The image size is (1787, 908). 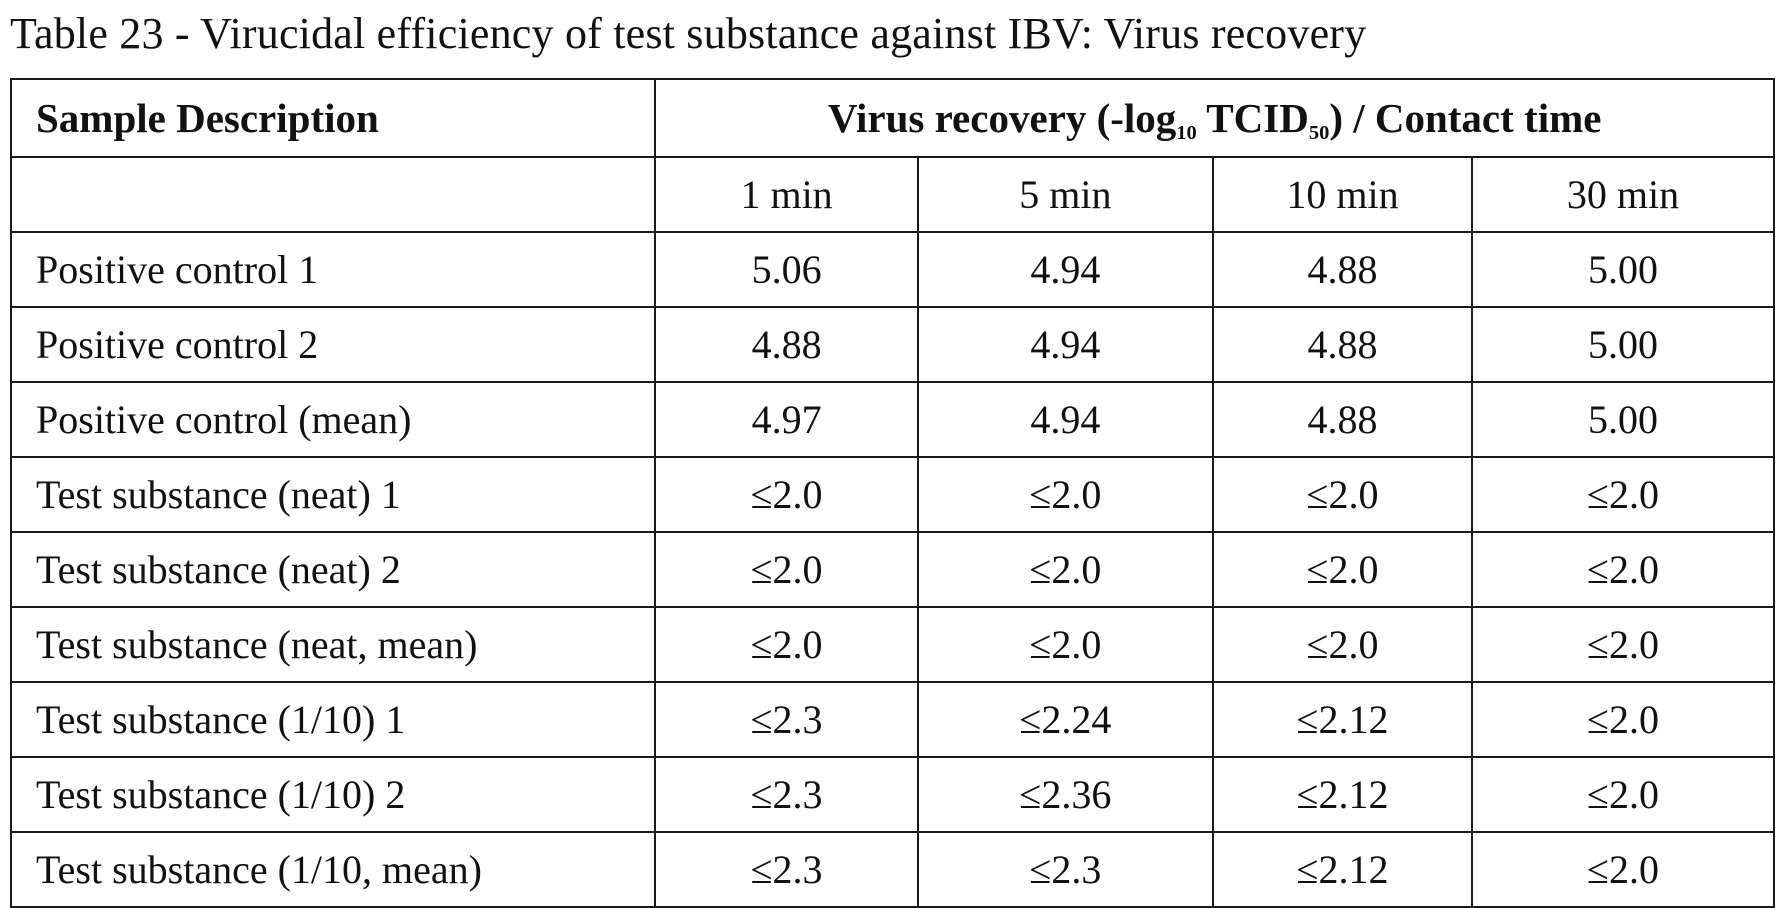 I want to click on row-label: Test substance (neat) 1, so click(x=333, y=494).